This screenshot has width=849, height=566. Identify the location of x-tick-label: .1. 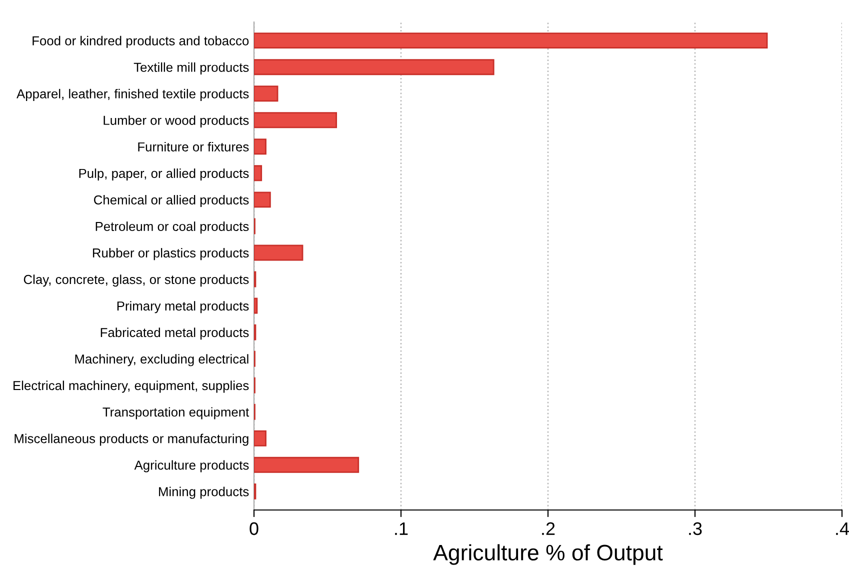
(401, 528).